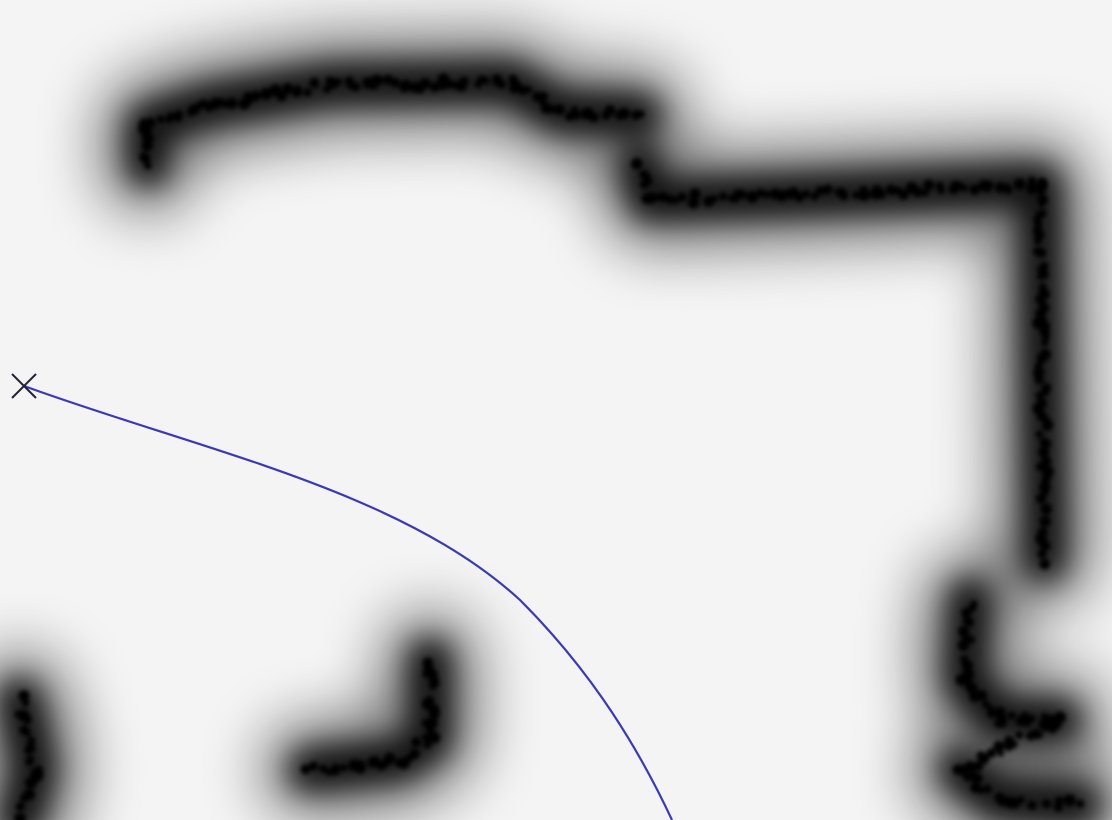 This screenshot has height=820, width=1112. I want to click on right-vertical-wall, so click(1043, 375).